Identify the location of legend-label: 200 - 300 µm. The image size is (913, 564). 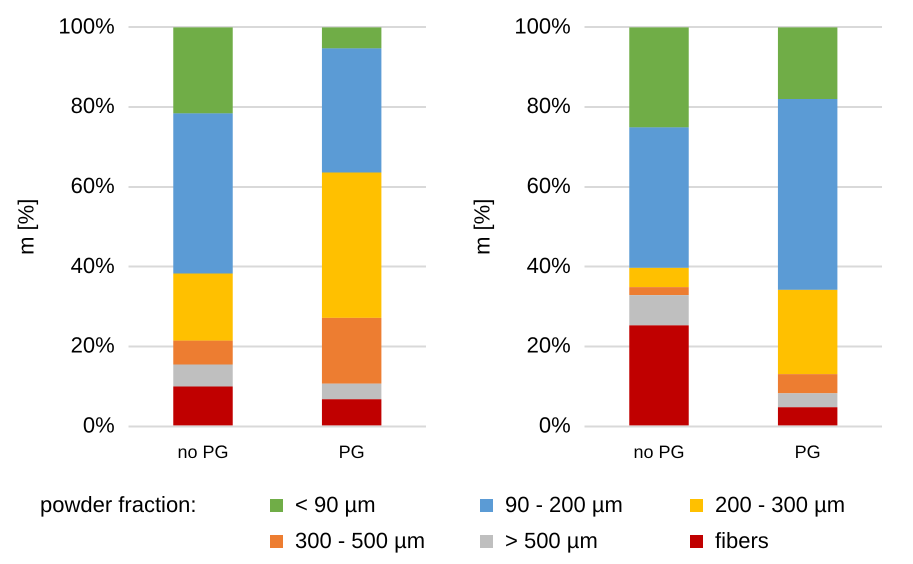
(780, 505).